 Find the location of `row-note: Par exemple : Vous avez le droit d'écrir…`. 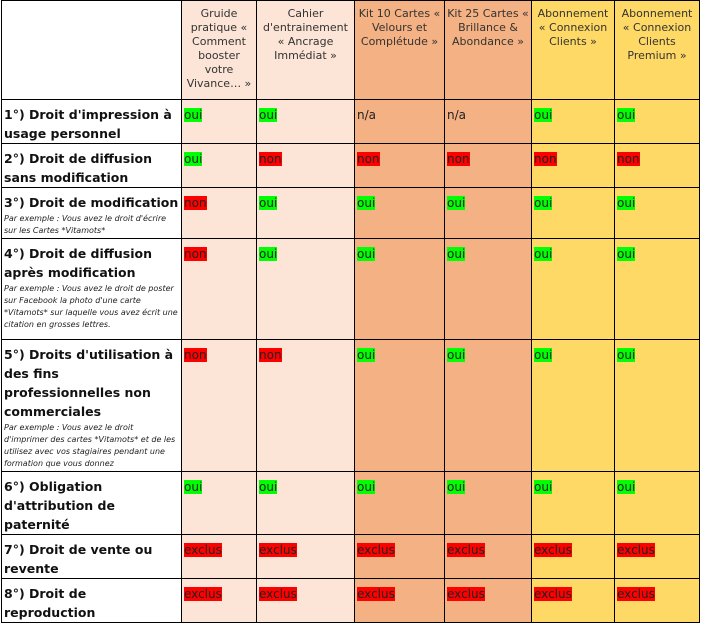

row-note: Par exemple : Vous avez le droit d'écrir… is located at coordinates (85, 224).